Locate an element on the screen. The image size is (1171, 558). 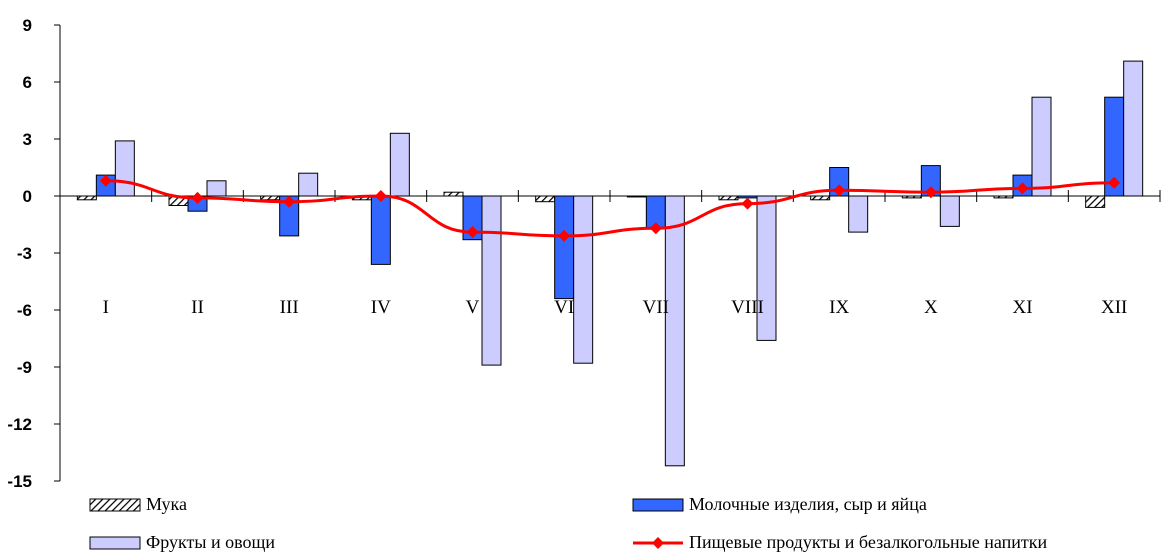
bar-3-IV is located at coordinates (399, 164).